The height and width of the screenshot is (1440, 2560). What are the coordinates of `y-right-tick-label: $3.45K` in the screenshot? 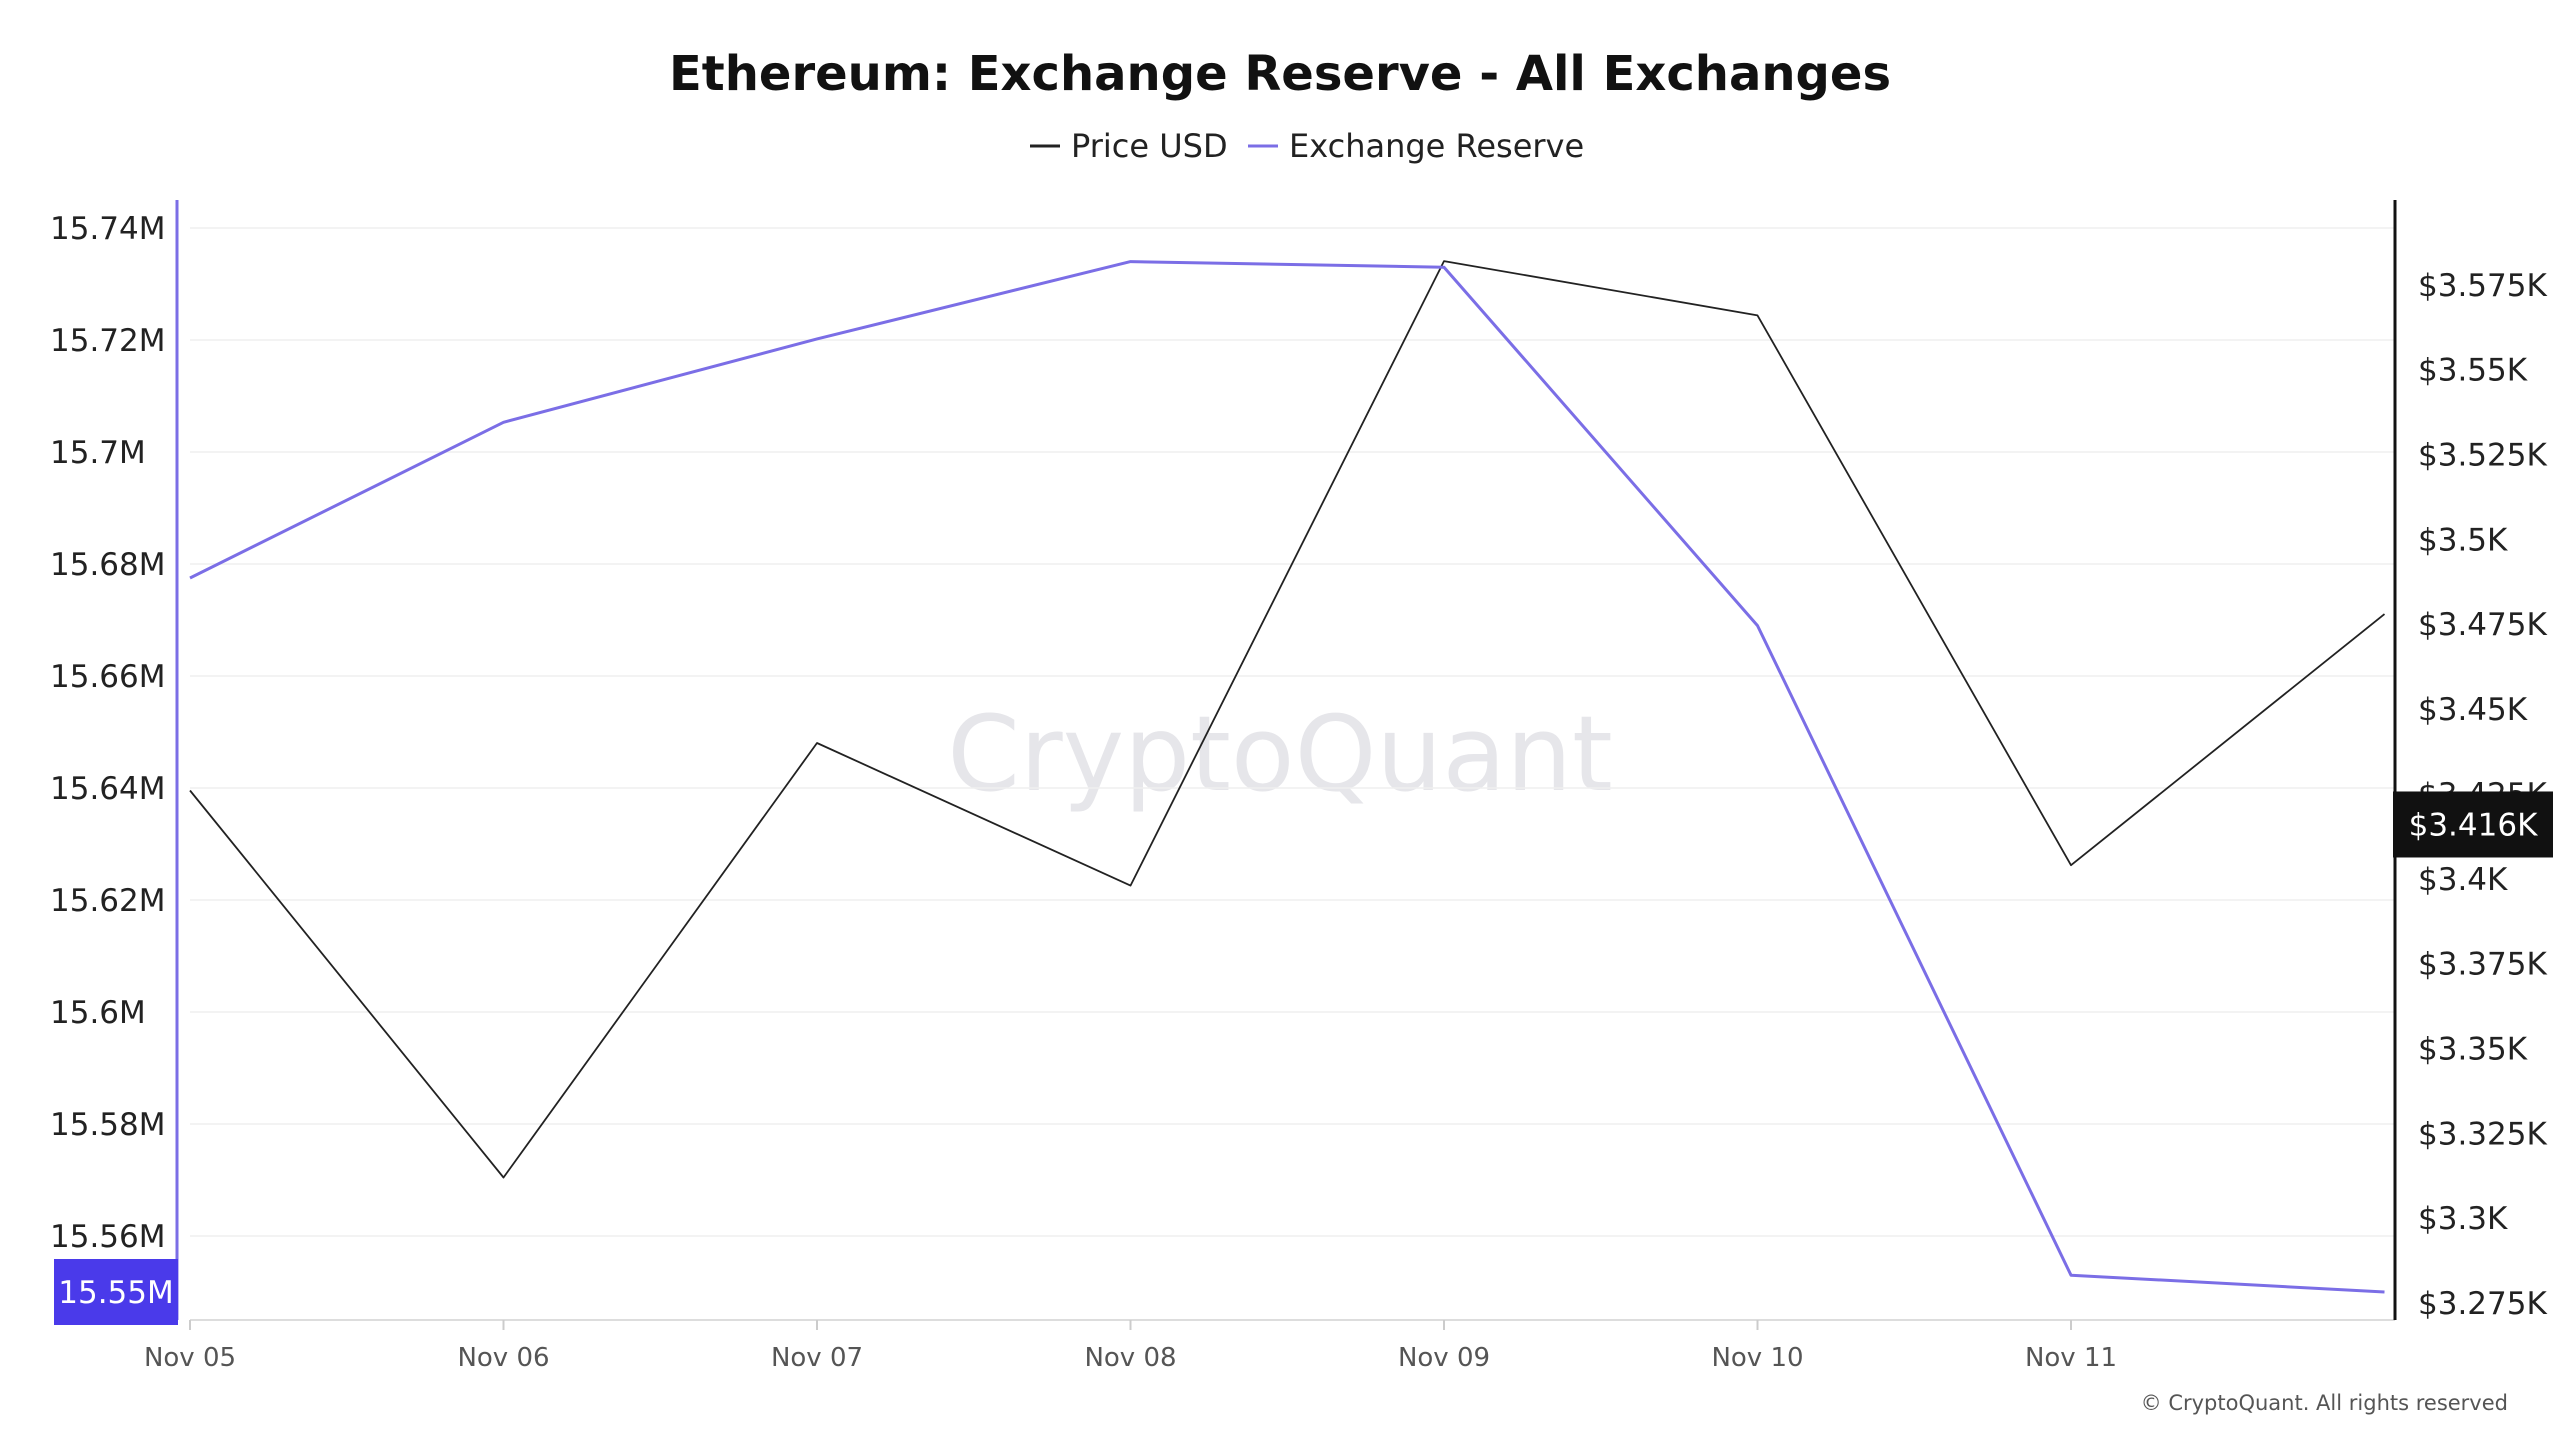 It's located at (2473, 710).